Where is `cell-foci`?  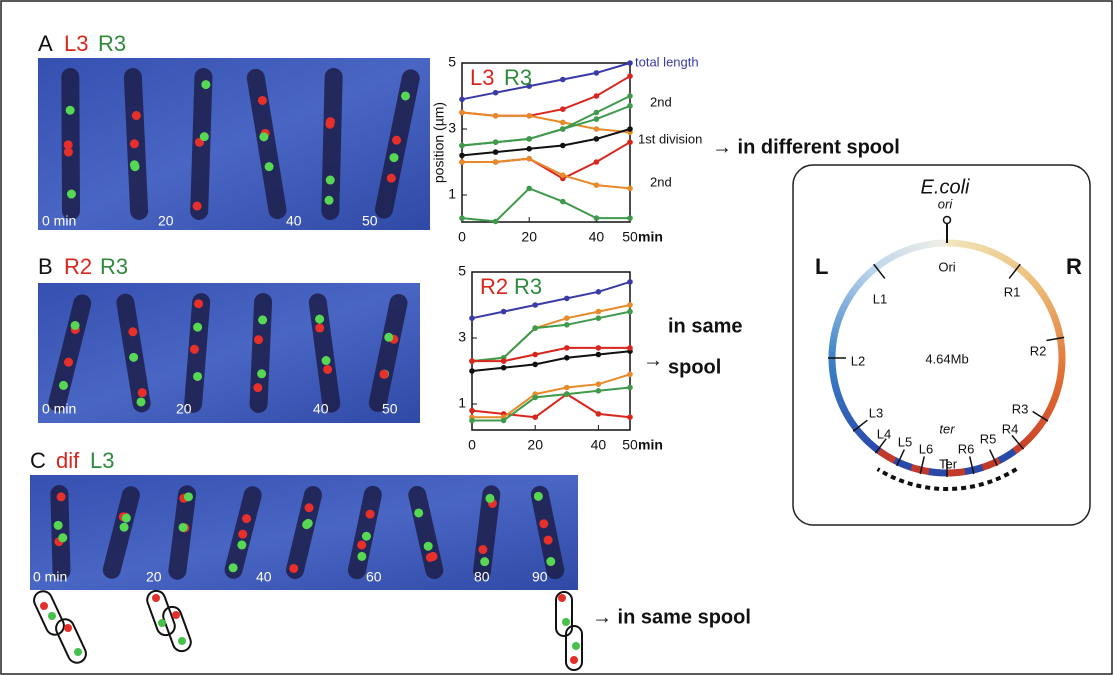
cell-foci is located at coordinates (310, 629).